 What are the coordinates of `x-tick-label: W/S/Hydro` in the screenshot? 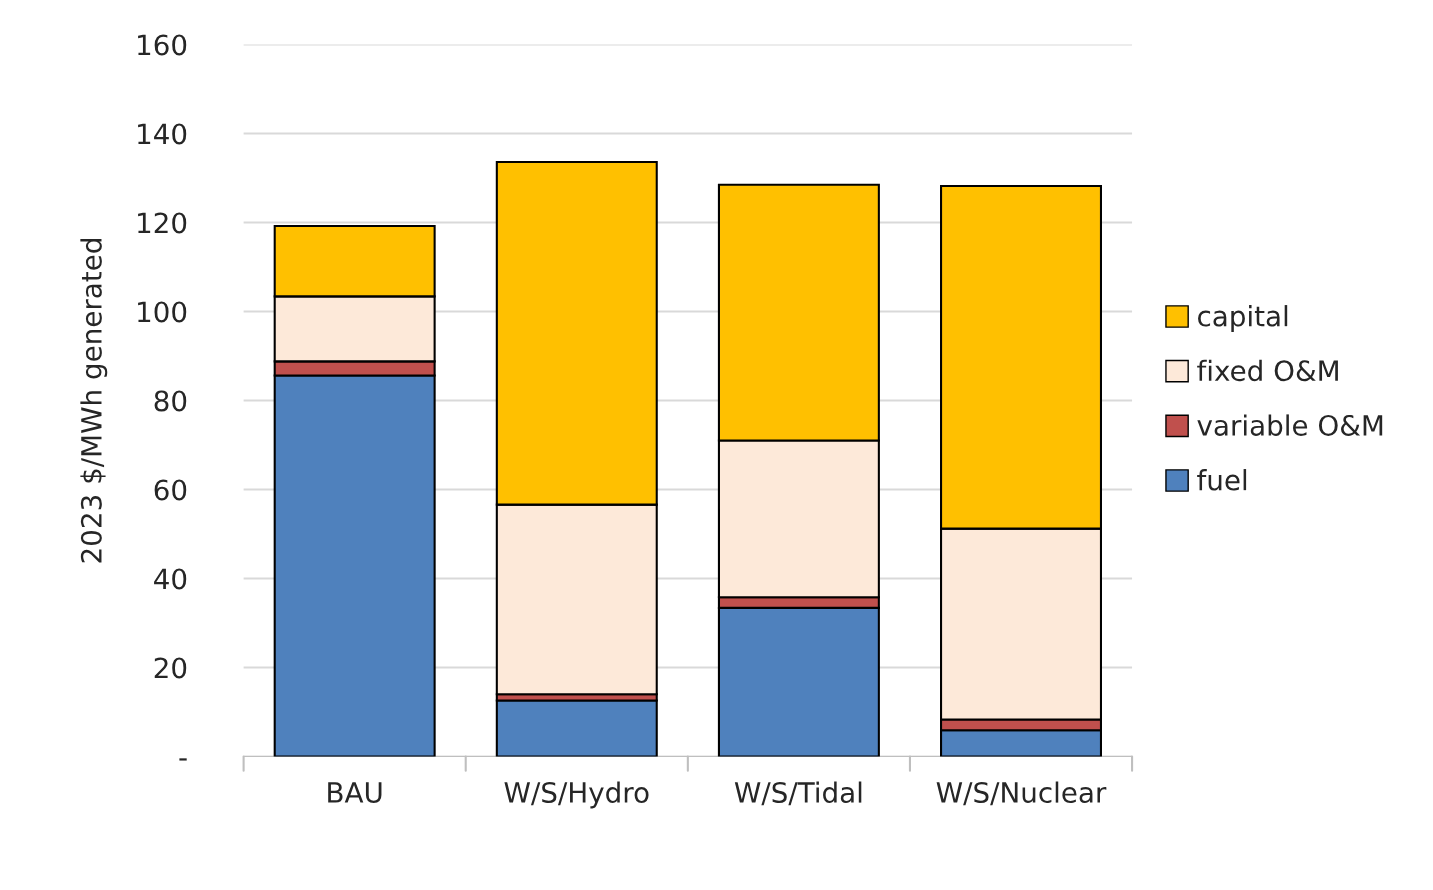 It's located at (576, 795).